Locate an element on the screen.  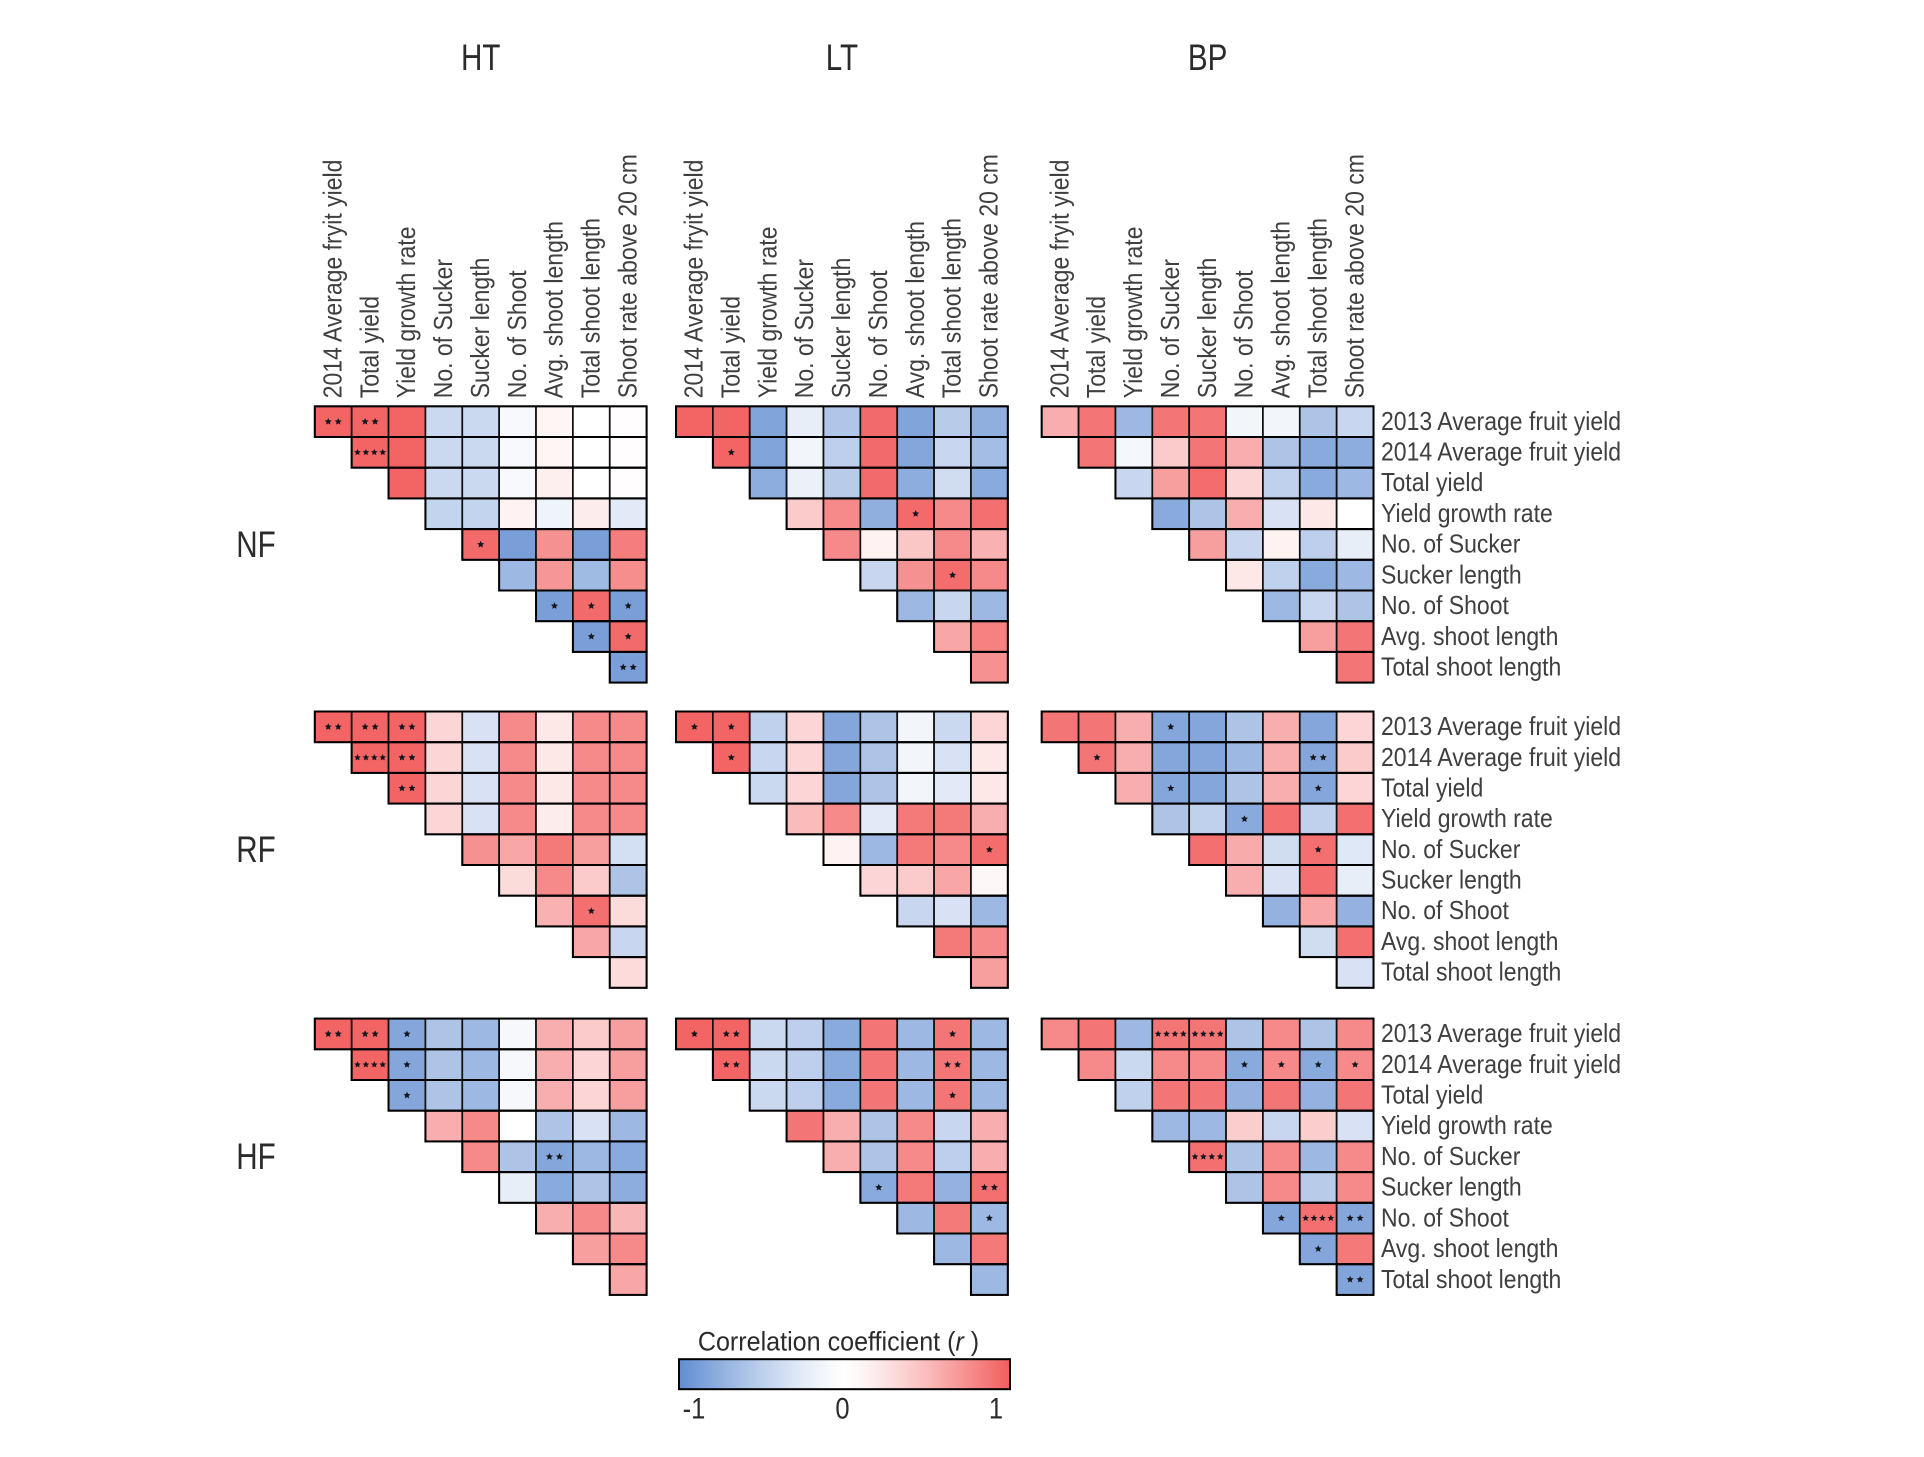
svg-text: -1 is located at coordinates (694, 1408).